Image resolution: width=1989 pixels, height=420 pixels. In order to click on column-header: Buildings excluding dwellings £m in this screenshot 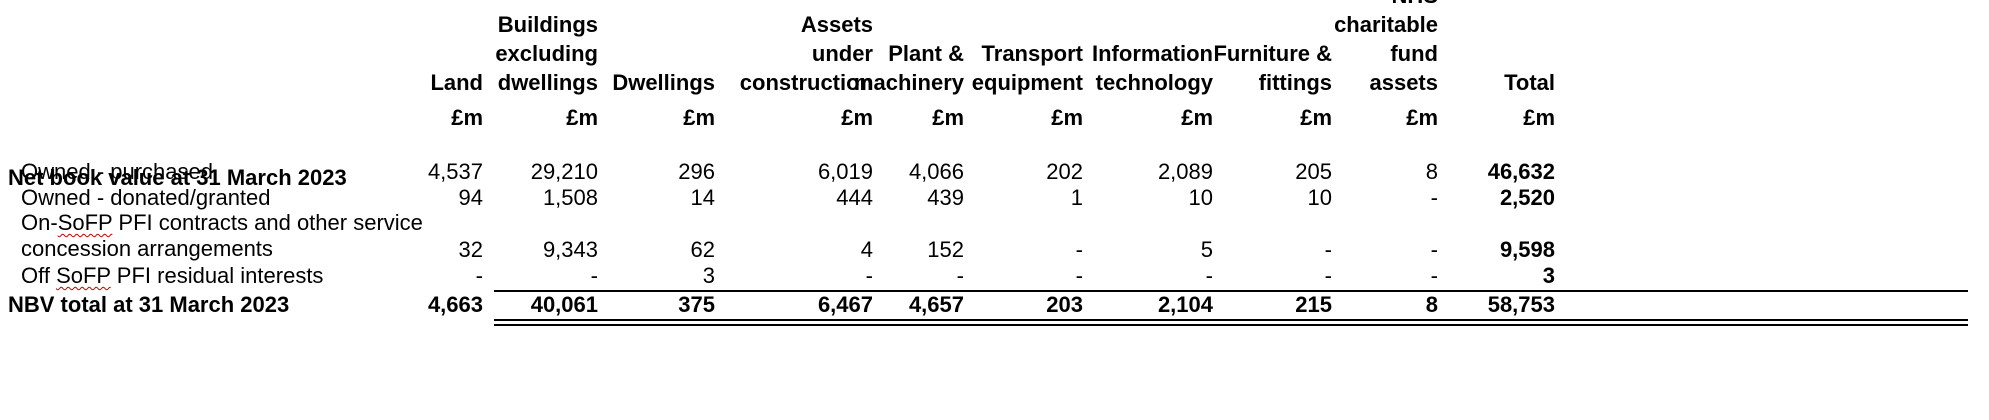, I will do `click(546, 71)`.